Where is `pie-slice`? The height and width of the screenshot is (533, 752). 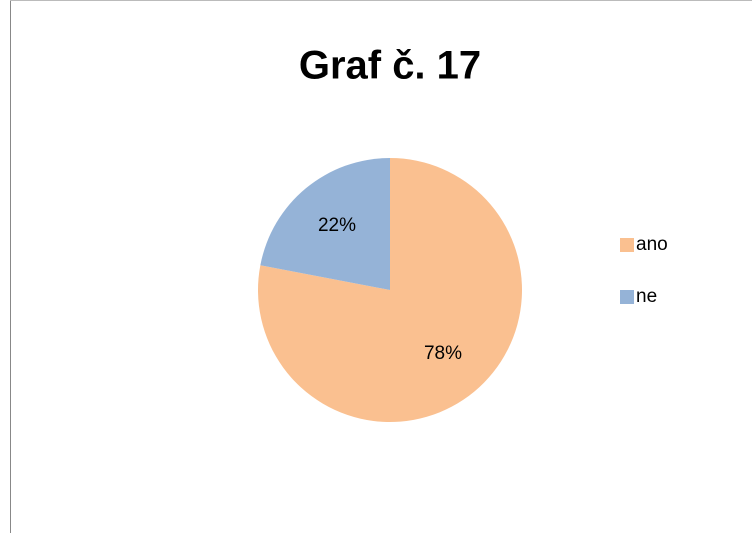
pie-slice is located at coordinates (325, 224).